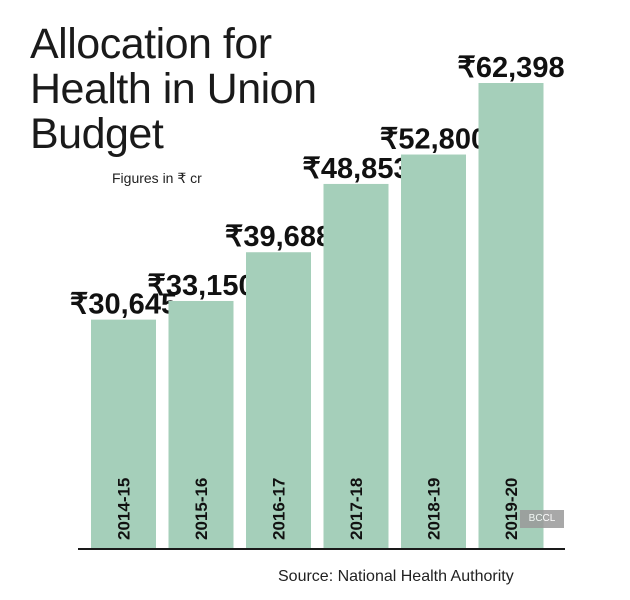 The height and width of the screenshot is (600, 630). What do you see at coordinates (511, 509) in the screenshot?
I see `category-label-2019-20: 2019-20` at bounding box center [511, 509].